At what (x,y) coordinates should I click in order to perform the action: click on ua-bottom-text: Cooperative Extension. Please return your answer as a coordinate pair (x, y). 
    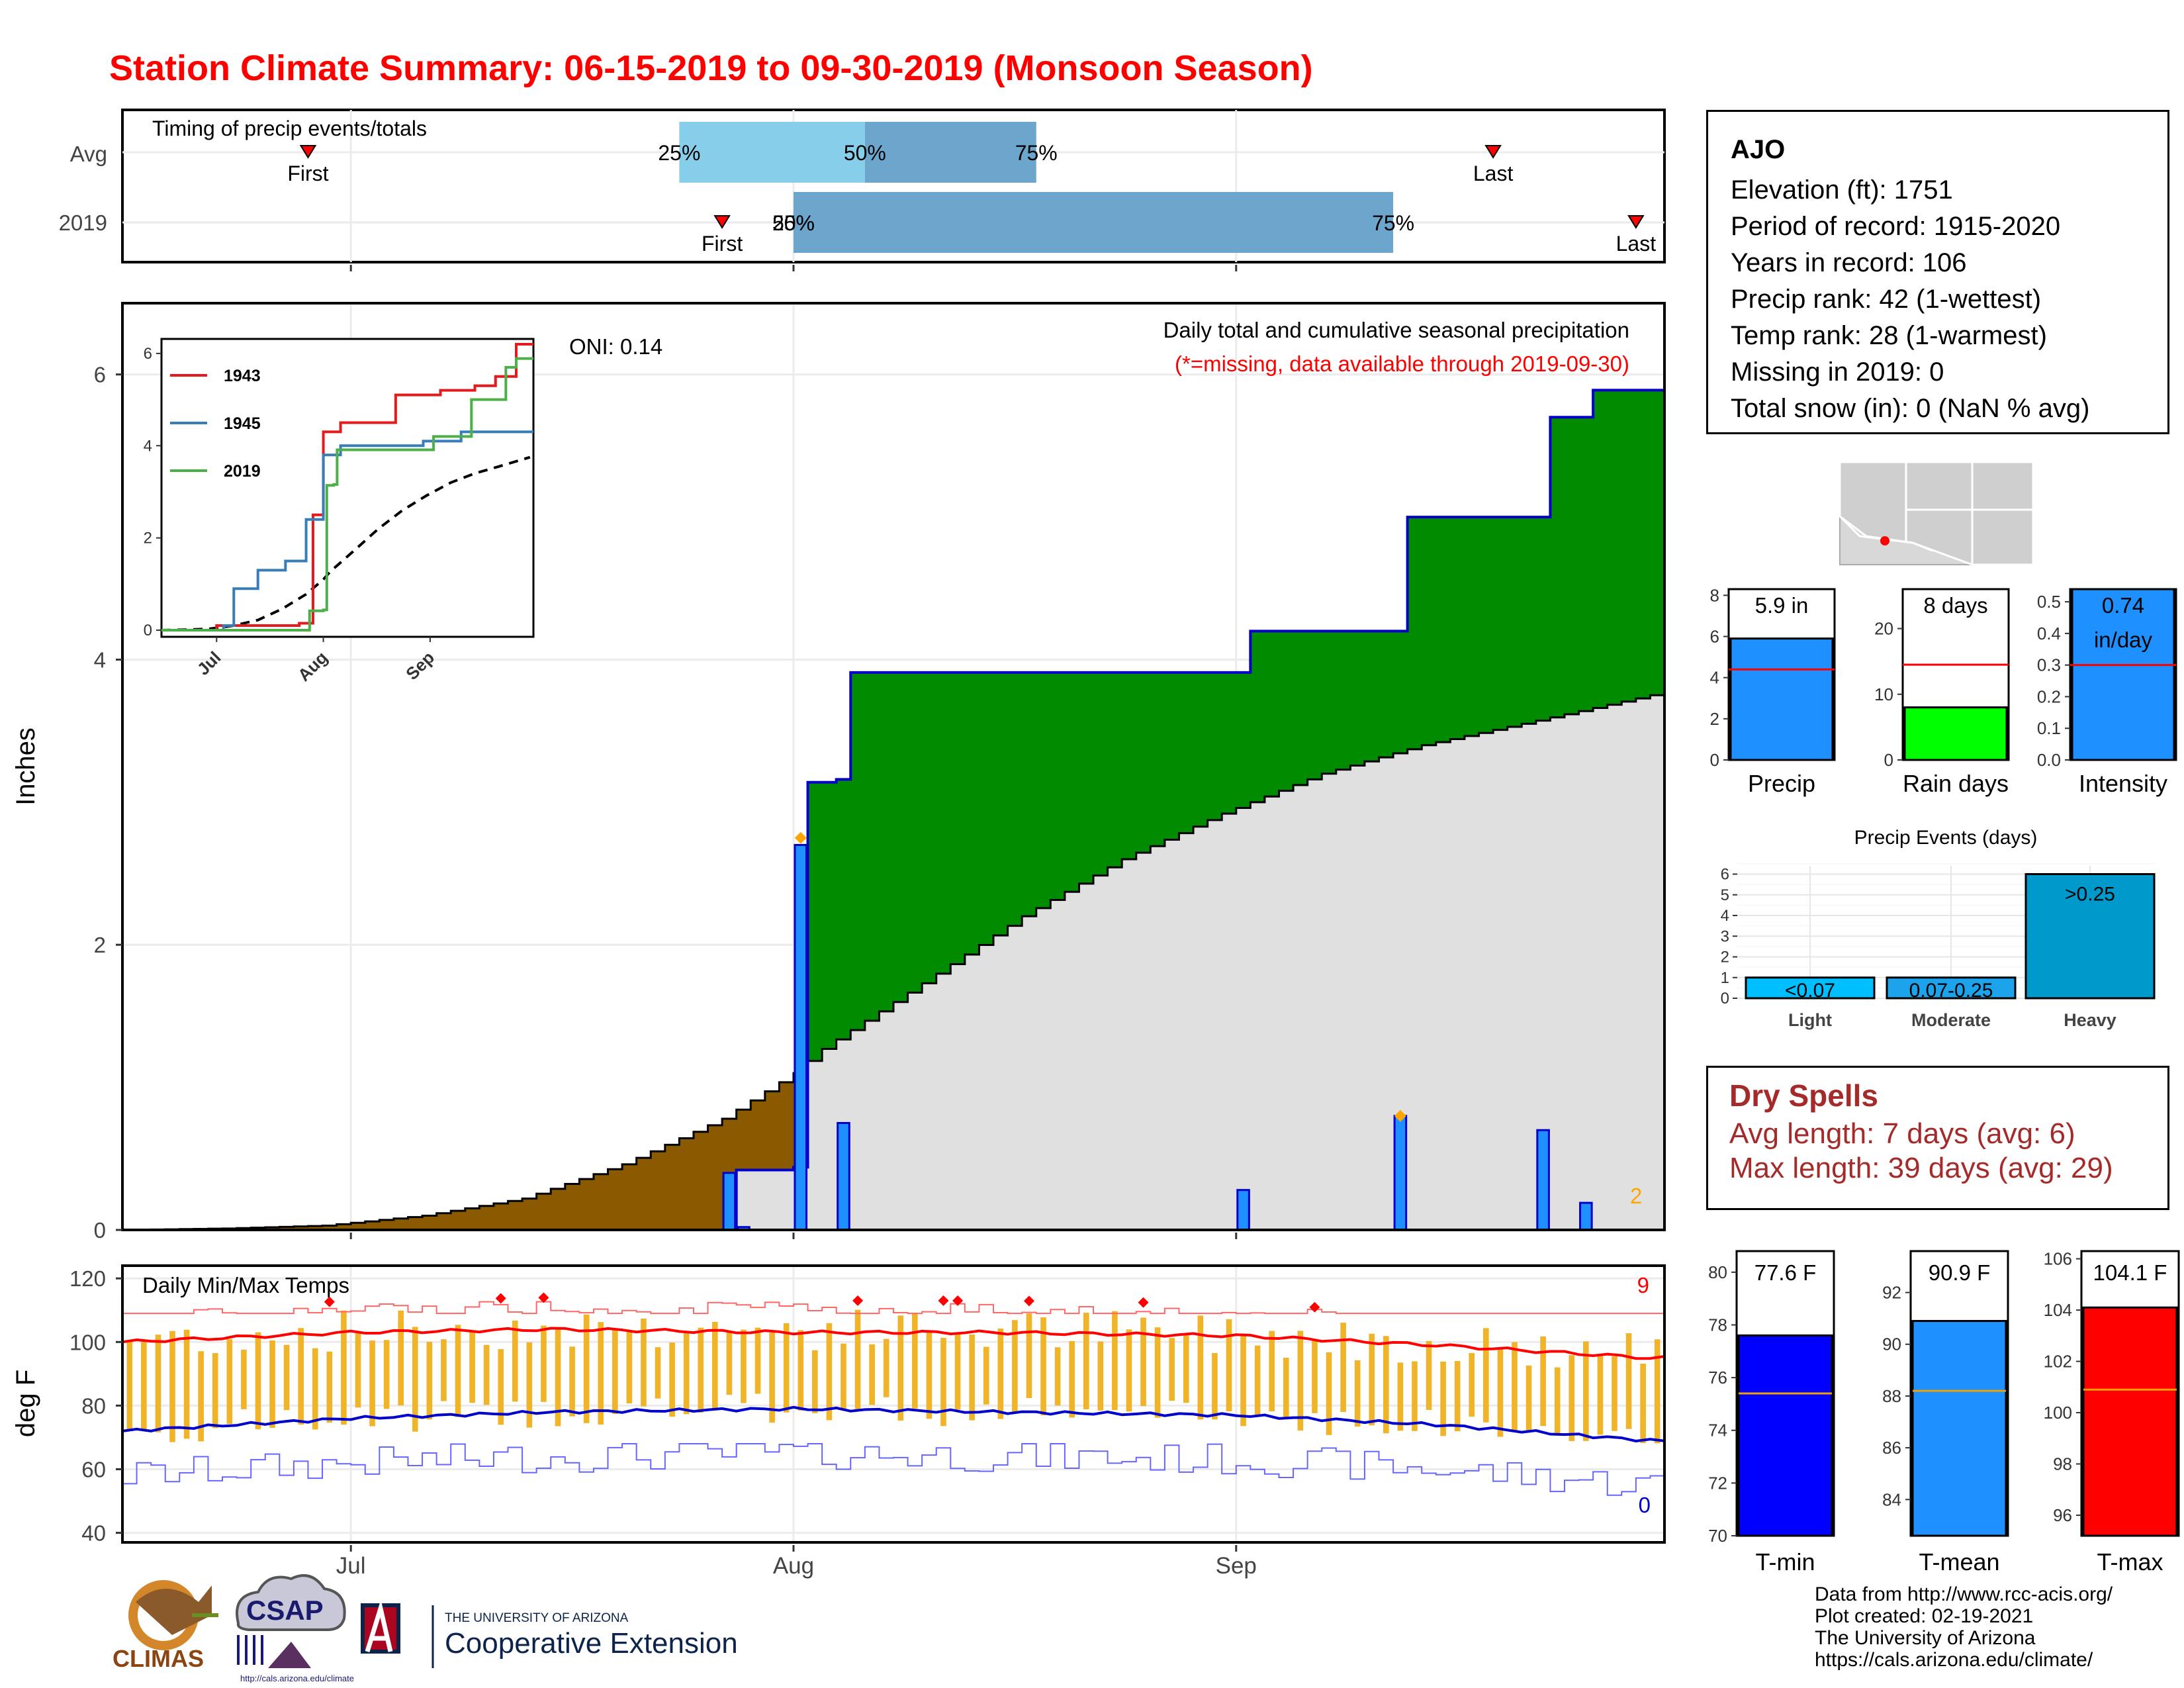
    Looking at the image, I should click on (591, 1643).